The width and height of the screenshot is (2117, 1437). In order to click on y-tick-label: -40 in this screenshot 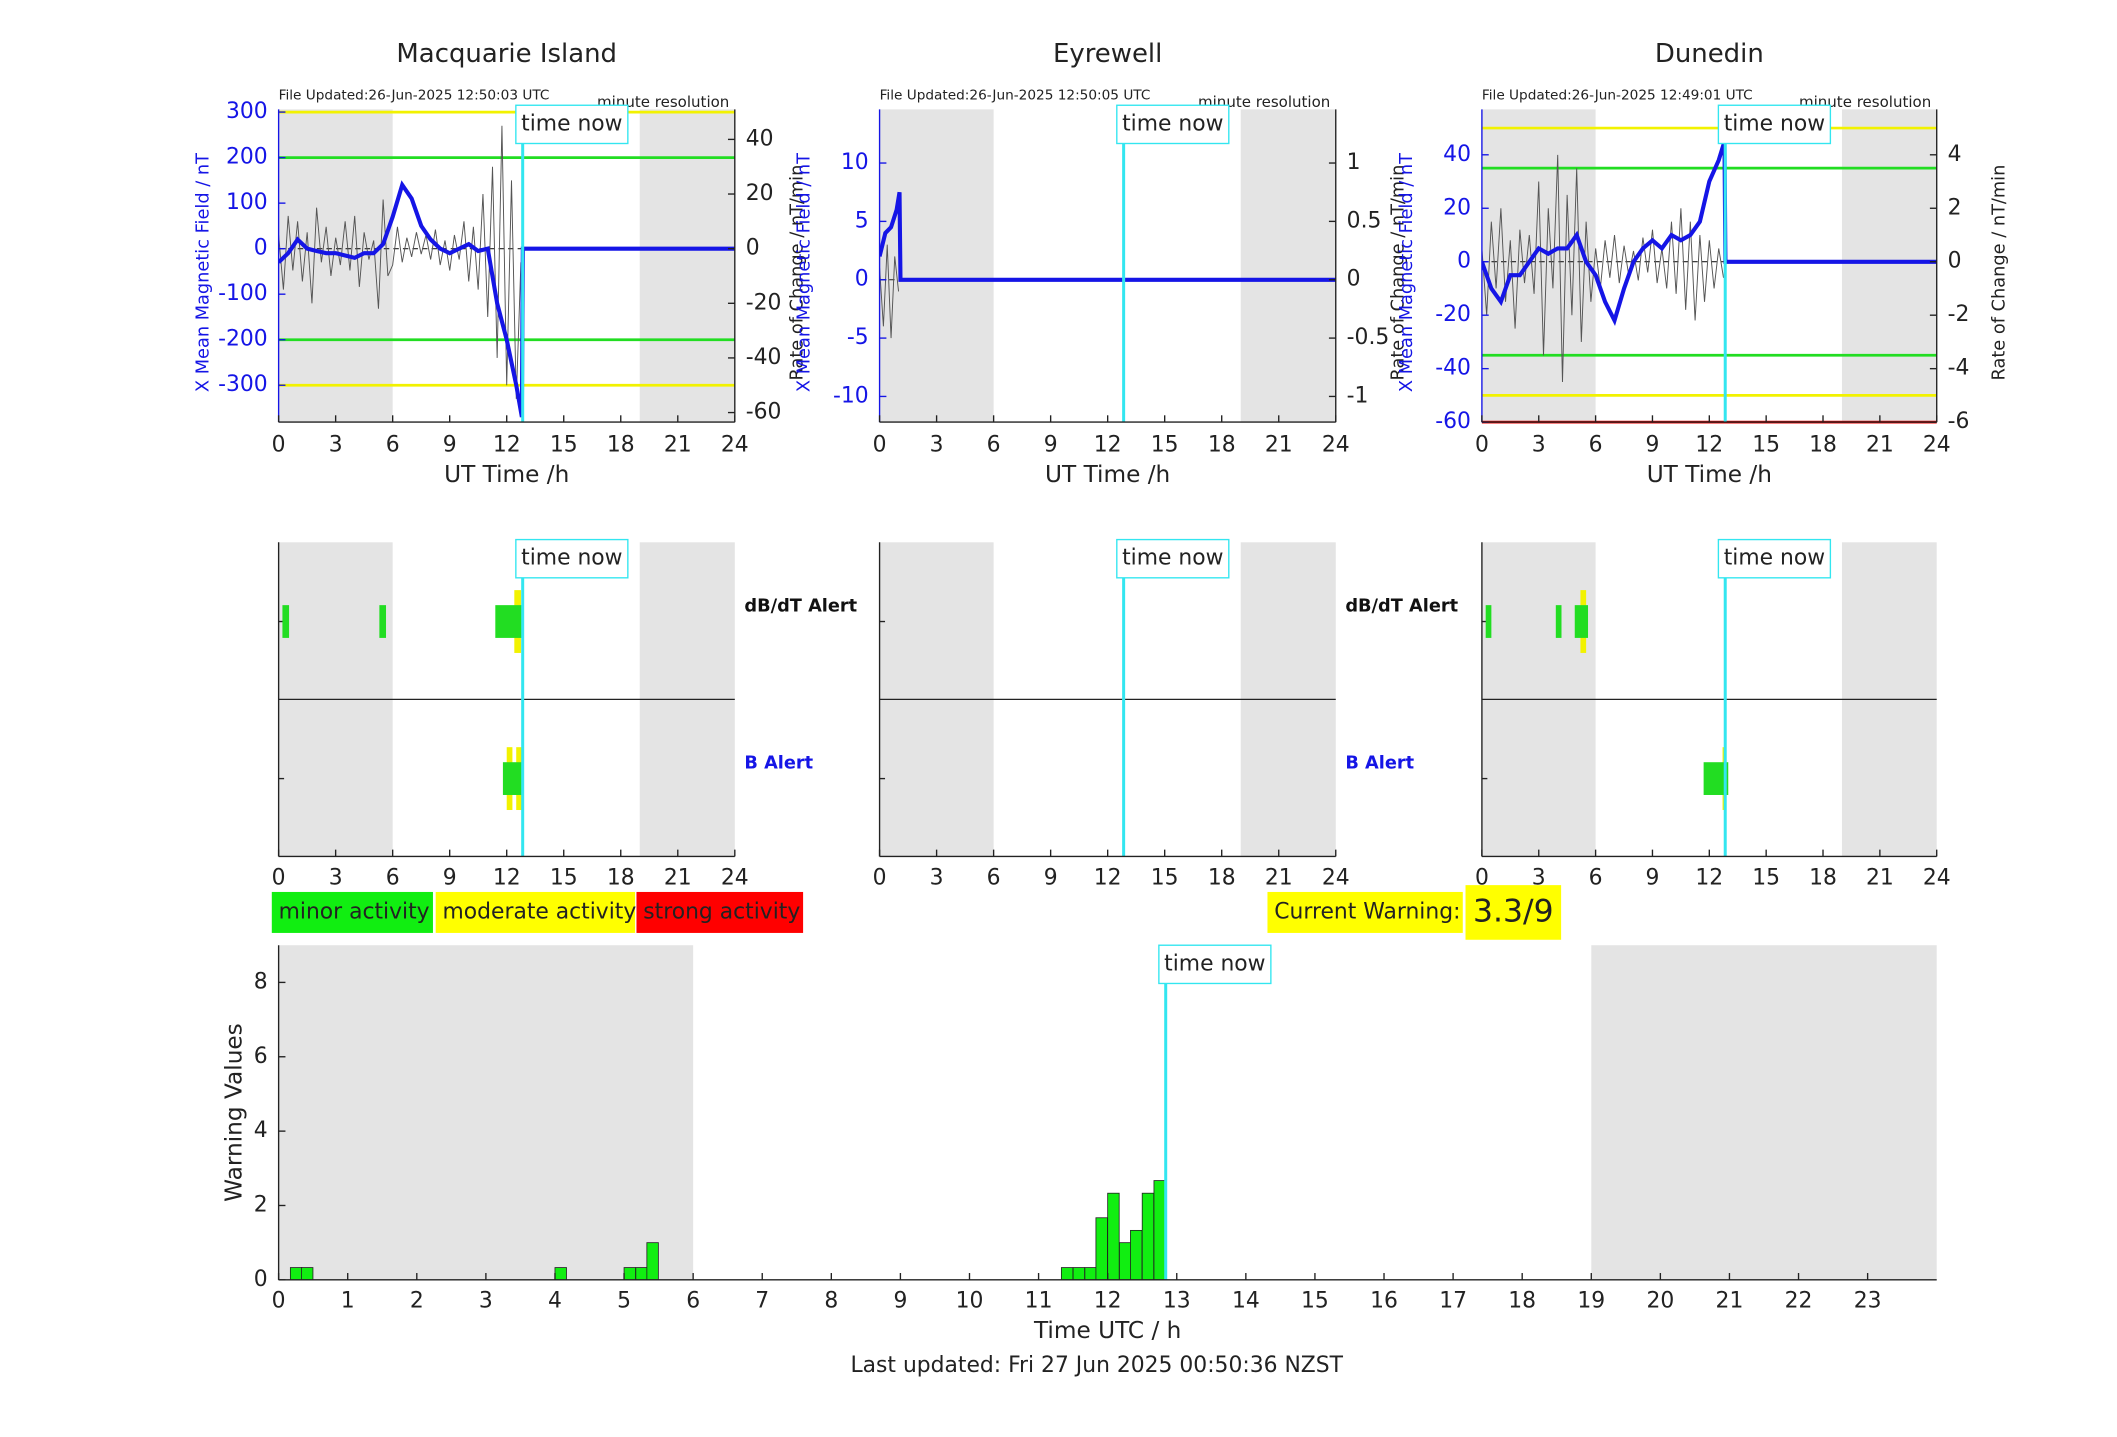, I will do `click(1453, 368)`.